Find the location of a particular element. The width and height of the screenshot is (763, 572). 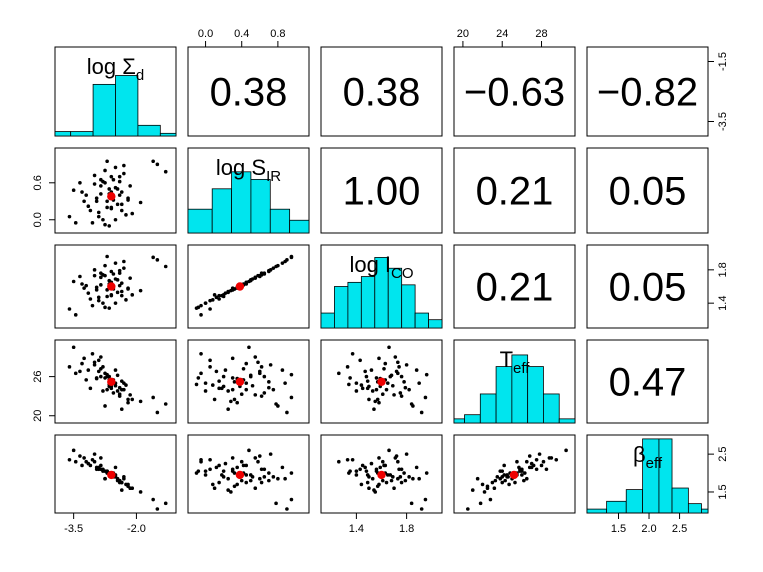

tick-label-top-v3-2: 28 is located at coordinates (541, 34).